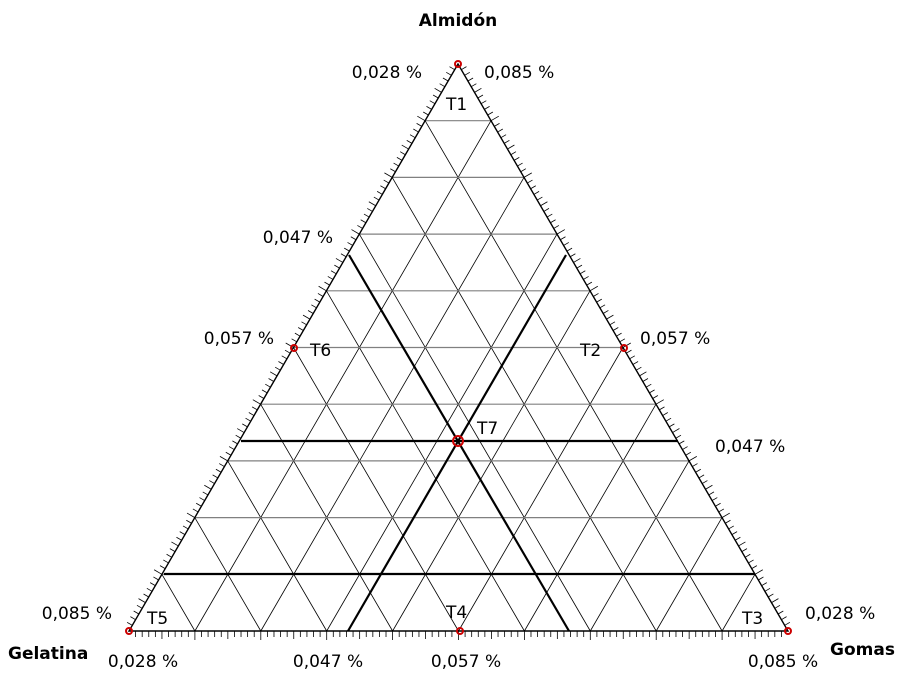 Image resolution: width=905 pixels, height=673 pixels. Describe the element at coordinates (840, 614) in the screenshot. I see `label-bottom-right-edge: 0,028 %` at that location.